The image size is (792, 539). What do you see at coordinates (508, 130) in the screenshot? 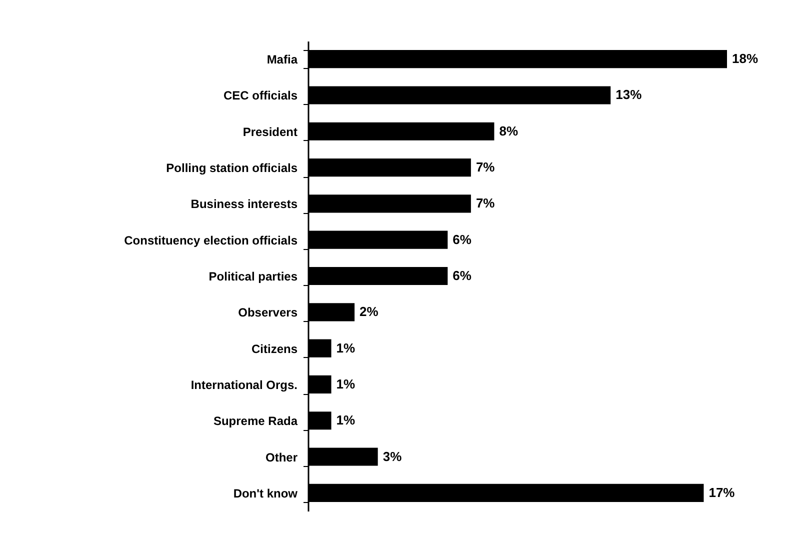
I see `data-label: 8%` at bounding box center [508, 130].